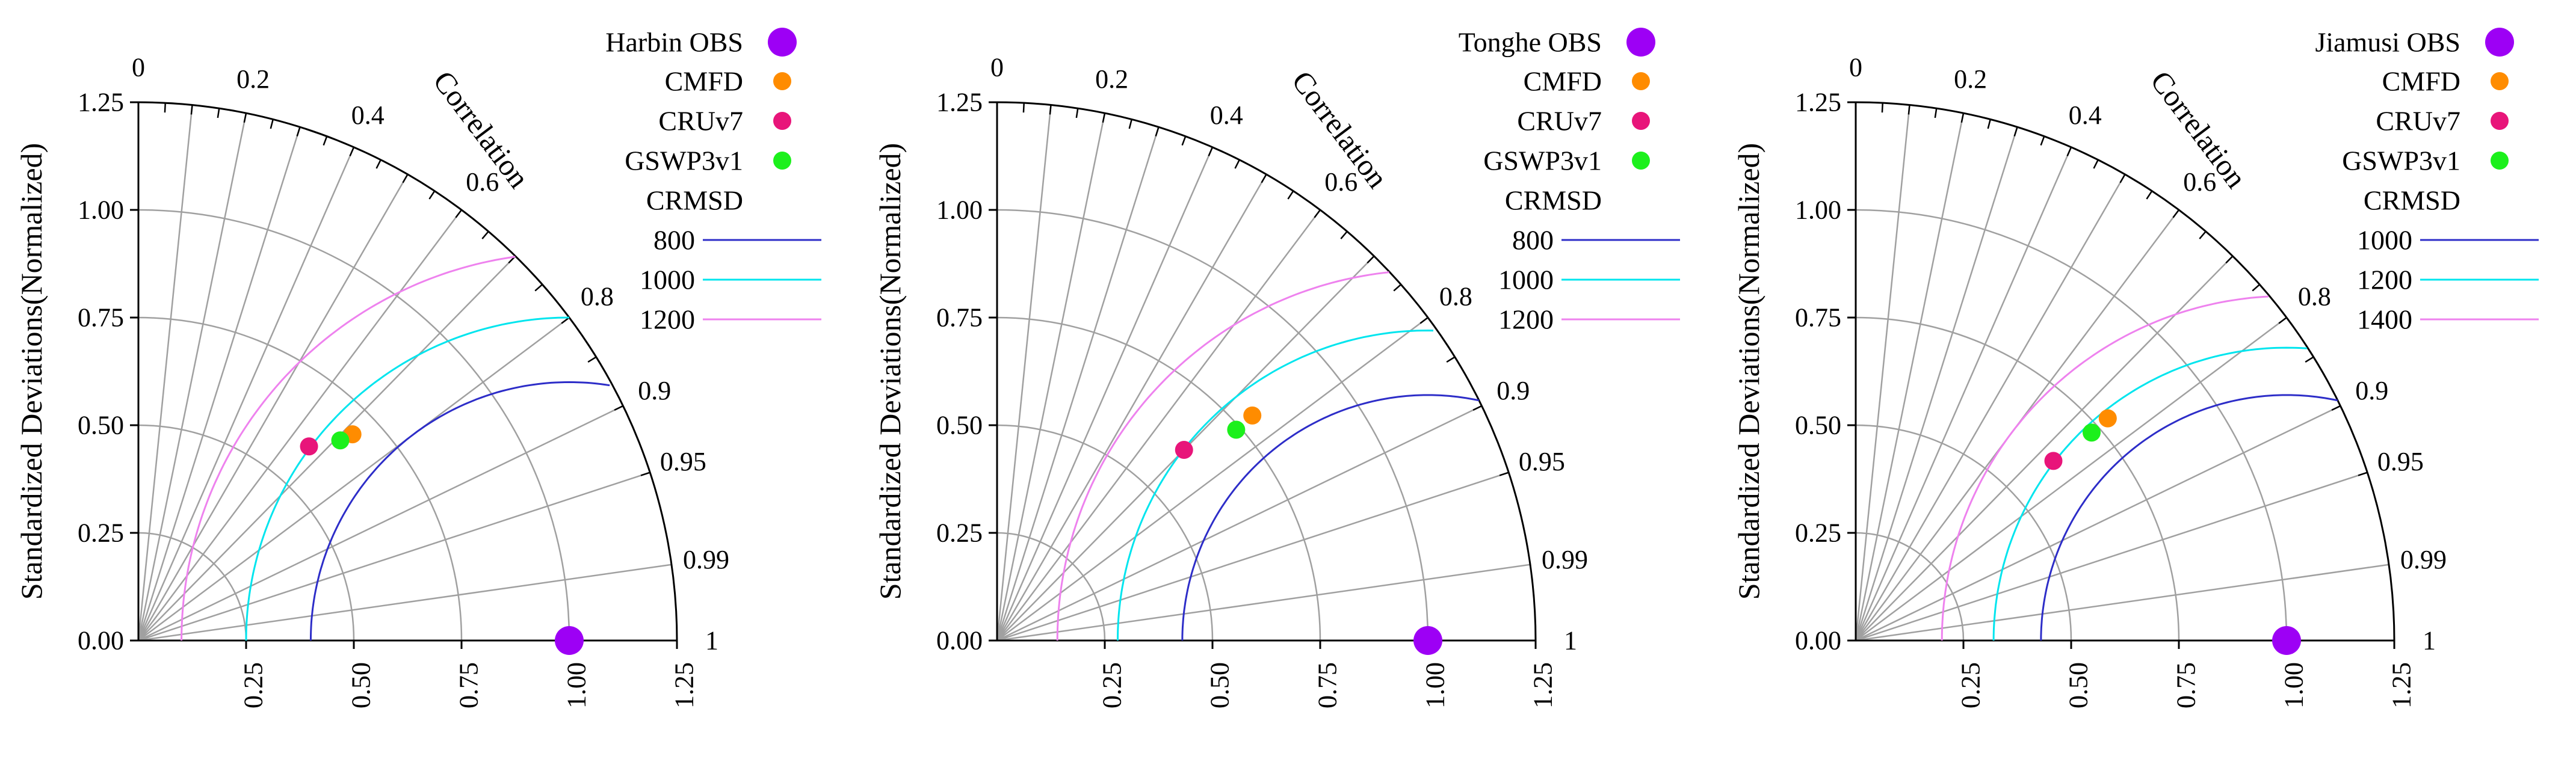 The image size is (2576, 759). I want to click on legend-label-reference: Tonghe OBS, so click(1530, 42).